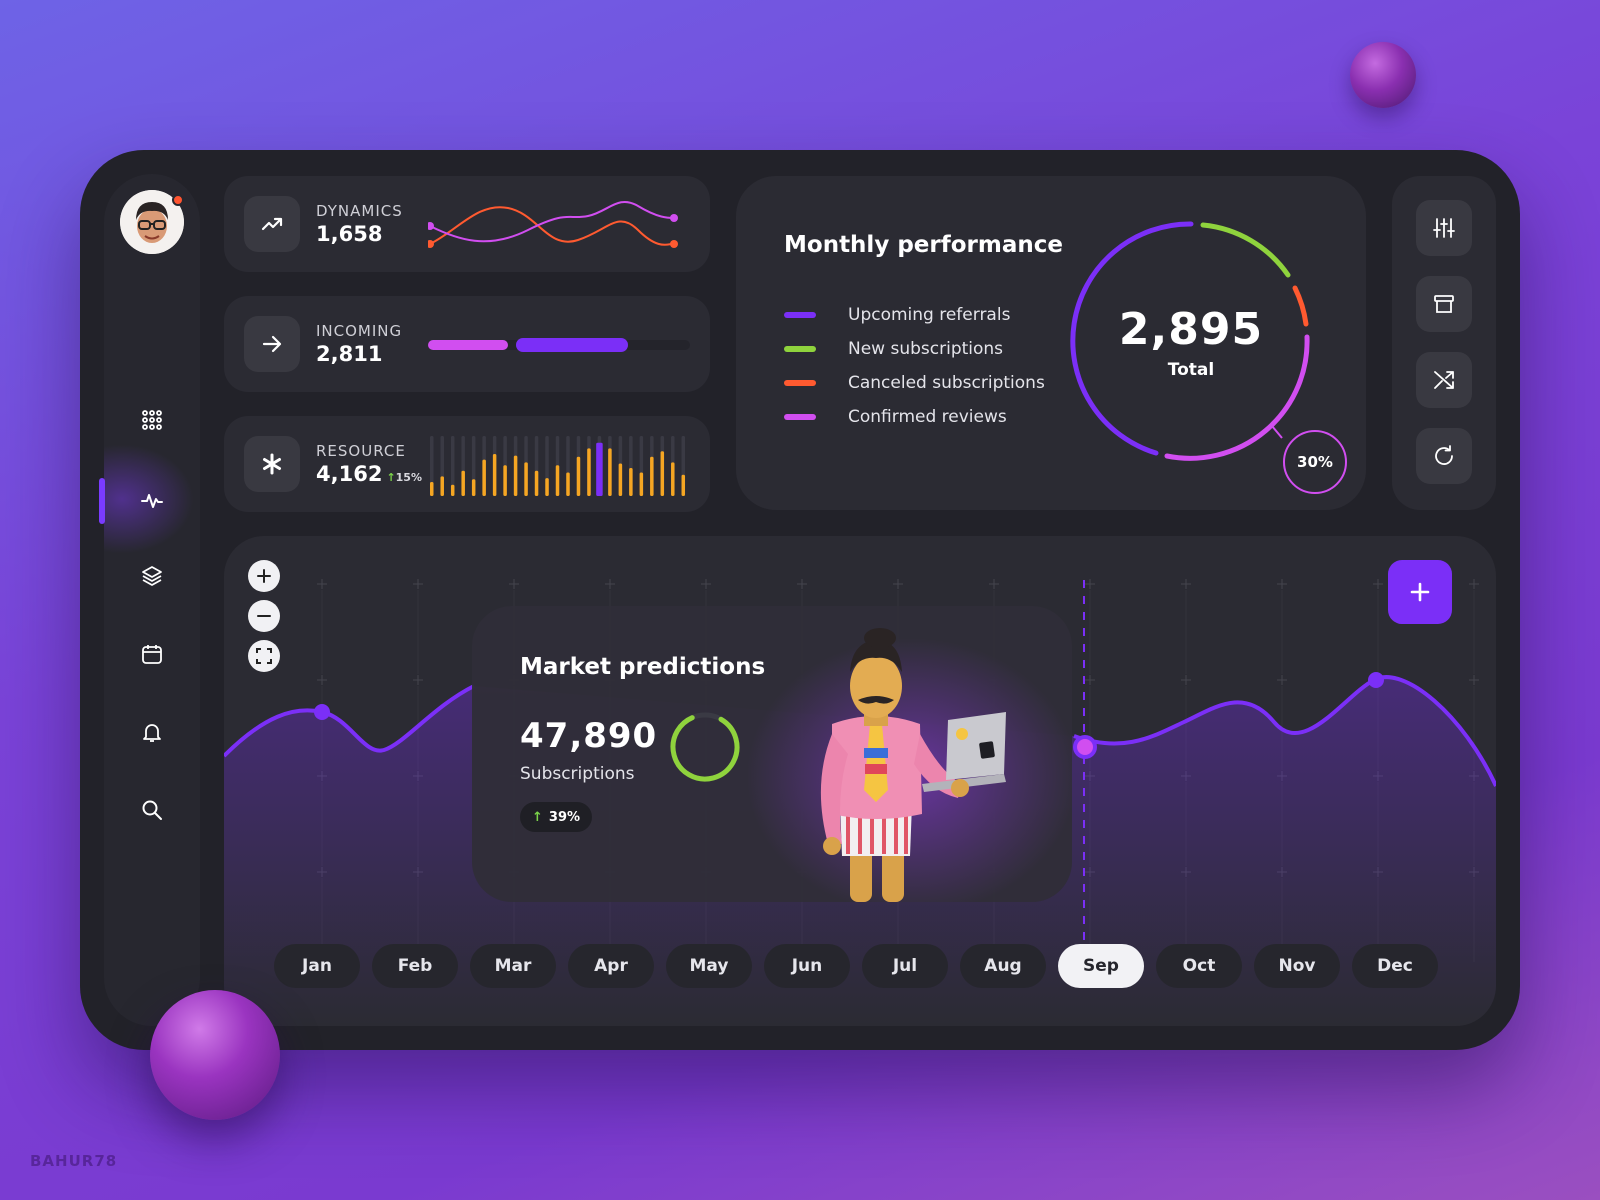 The image size is (1600, 1200). Describe the element at coordinates (513, 966) in the screenshot. I see `month-mar: Mar` at that location.